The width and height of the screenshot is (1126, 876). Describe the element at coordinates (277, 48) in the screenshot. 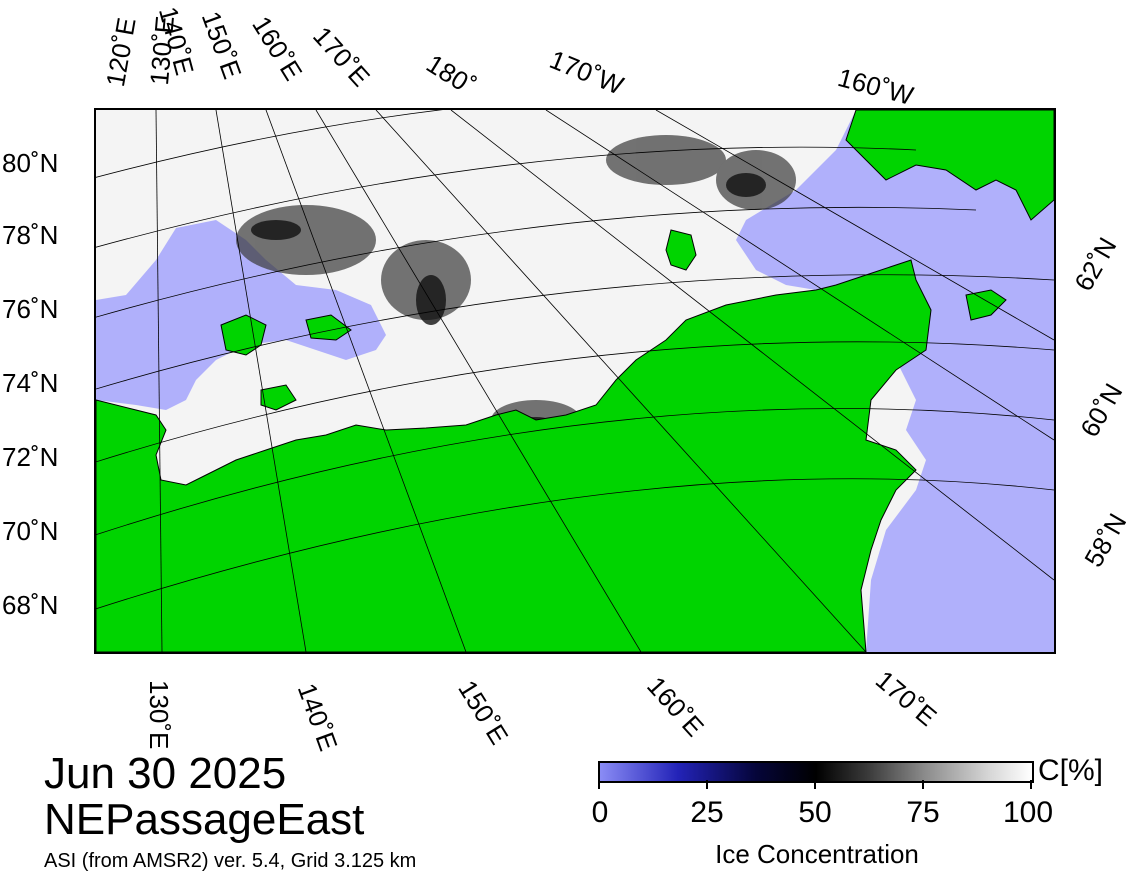

I see `lon-label-top: 160˚E` at that location.